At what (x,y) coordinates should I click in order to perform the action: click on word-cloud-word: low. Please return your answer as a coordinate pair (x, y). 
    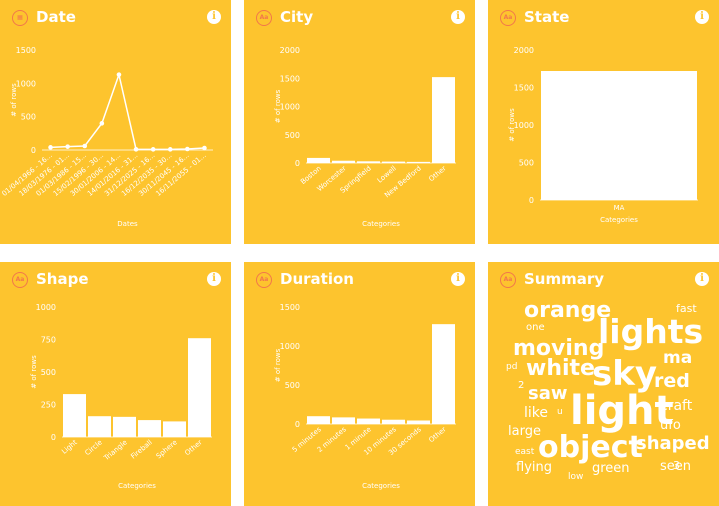
    Looking at the image, I should click on (576, 477).